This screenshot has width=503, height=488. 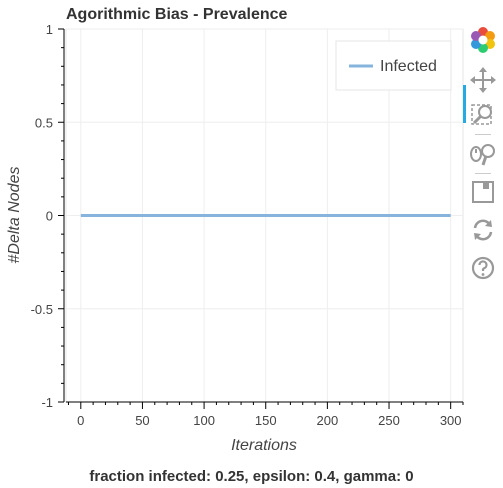 What do you see at coordinates (483, 192) in the screenshot?
I see `save-icon` at bounding box center [483, 192].